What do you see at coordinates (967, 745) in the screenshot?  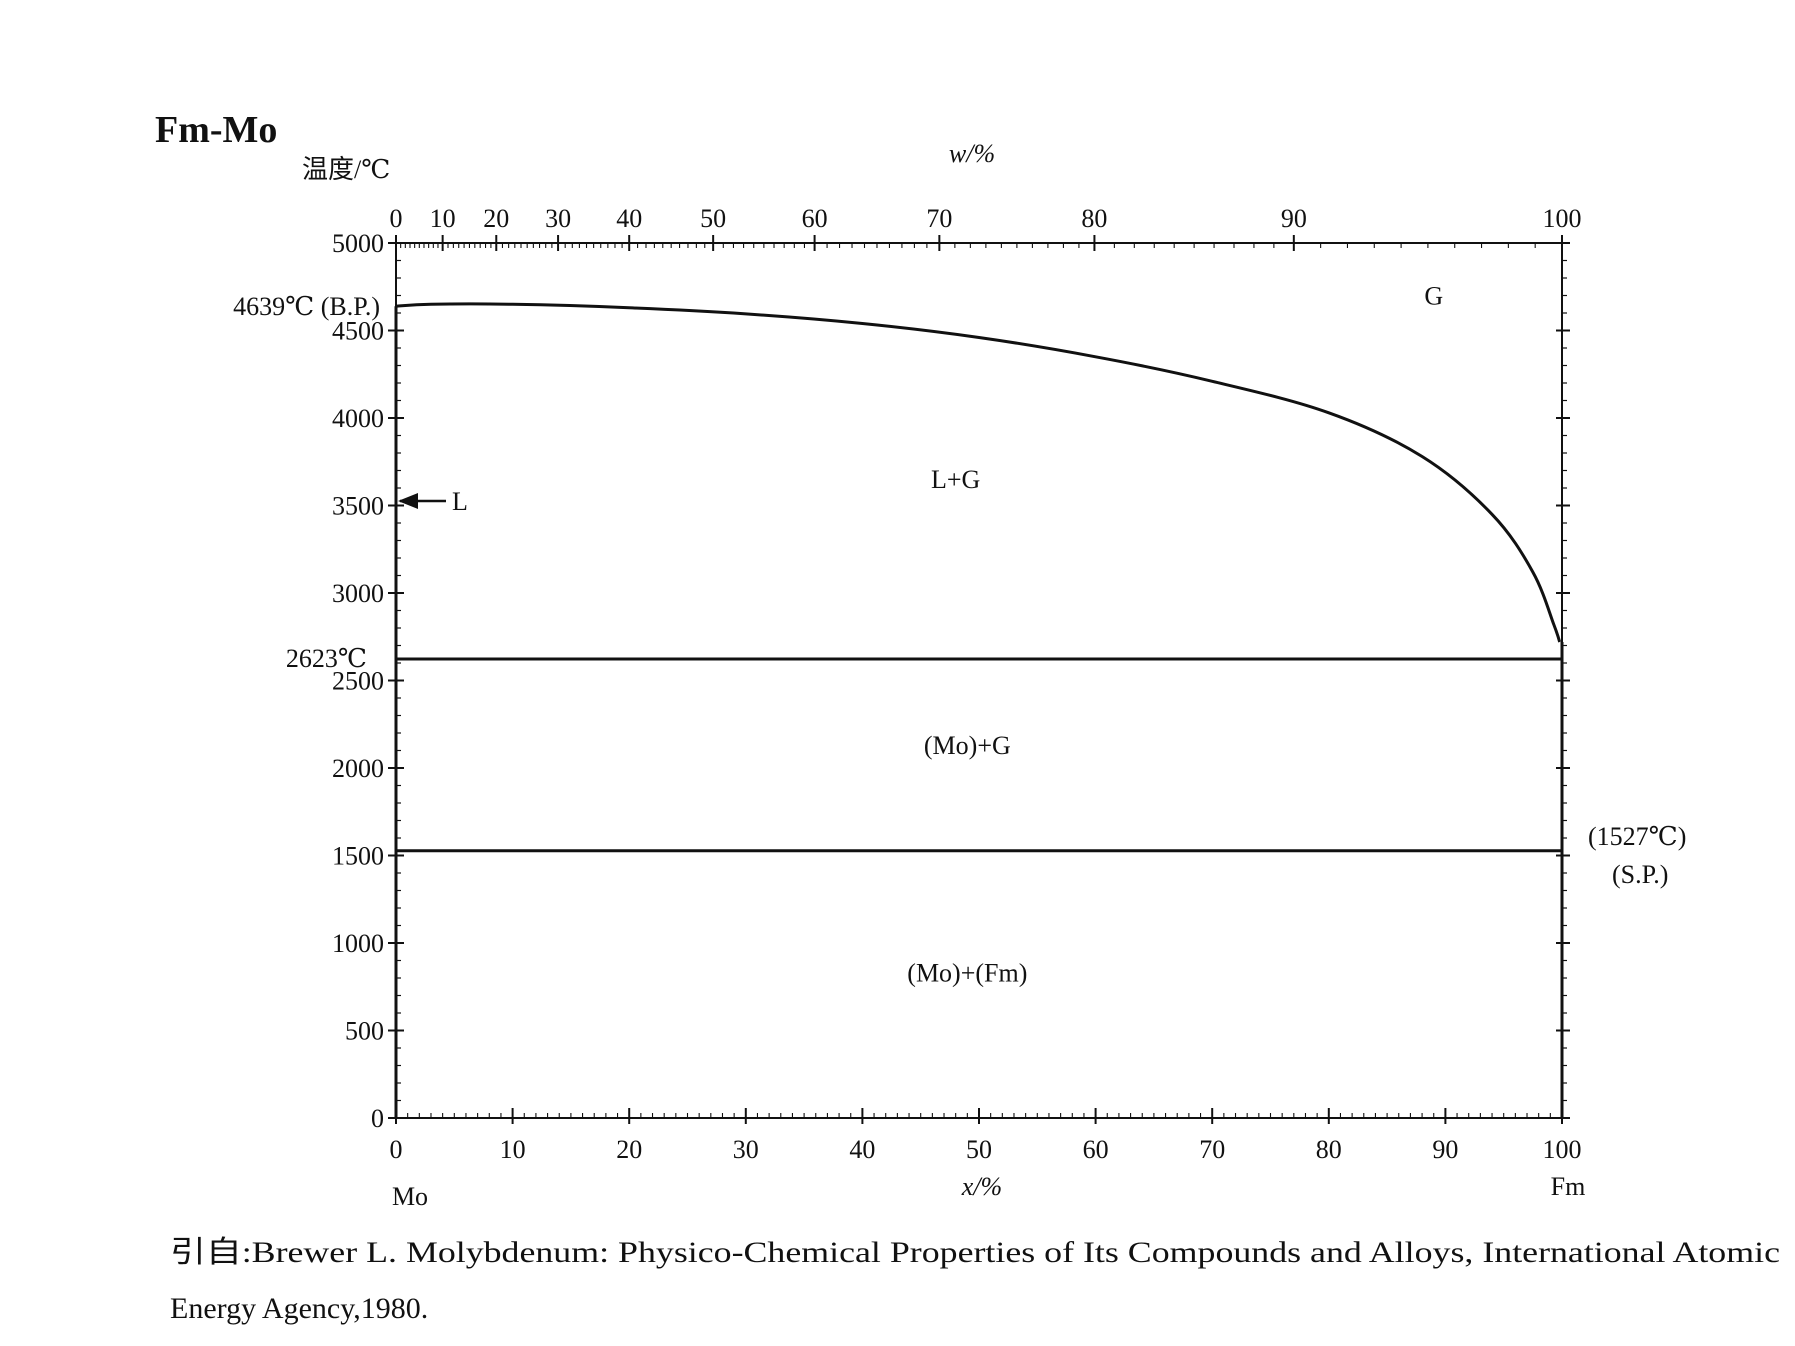 I see `region-label: (Mo)+G` at bounding box center [967, 745].